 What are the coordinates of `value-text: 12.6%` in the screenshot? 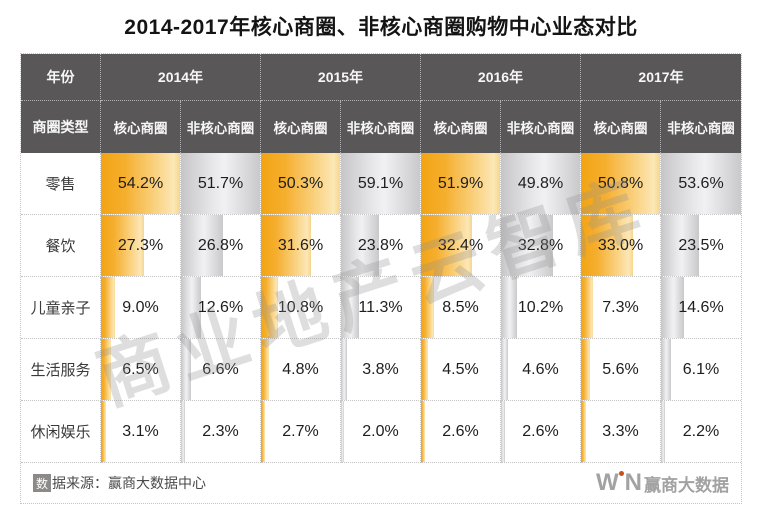 It's located at (220, 307).